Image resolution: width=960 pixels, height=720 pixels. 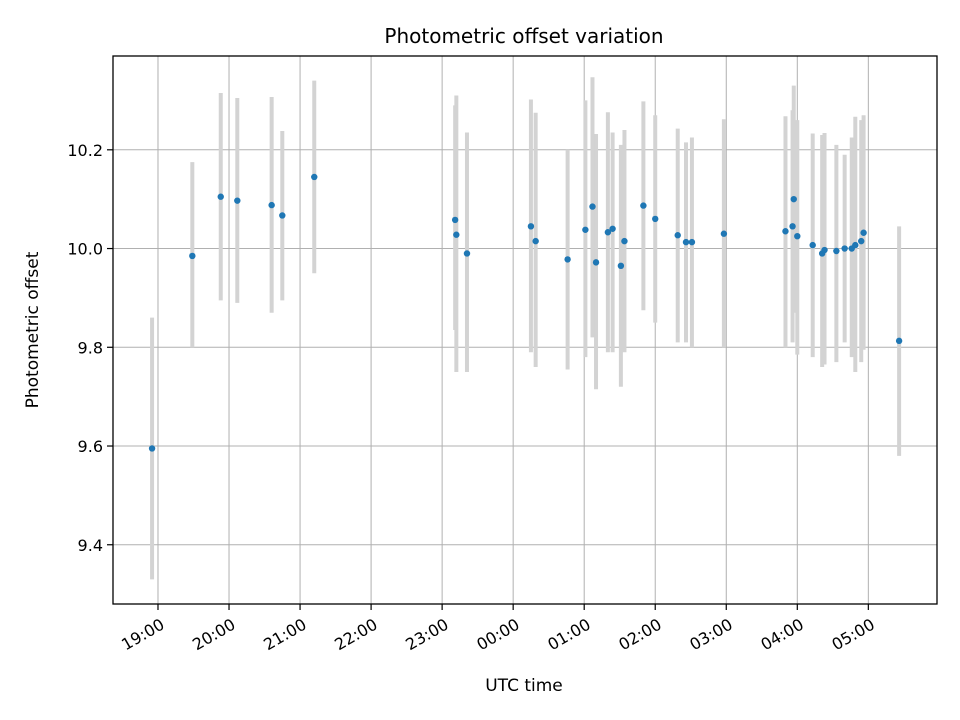 I want to click on y-tick-label: 9.6, so click(x=90, y=446).